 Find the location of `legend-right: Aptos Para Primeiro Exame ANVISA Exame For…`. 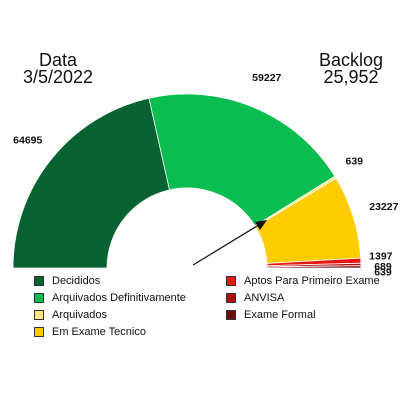

legend-right: Aptos Para Primeiro Exame ANVISA Exame For… is located at coordinates (303, 297).